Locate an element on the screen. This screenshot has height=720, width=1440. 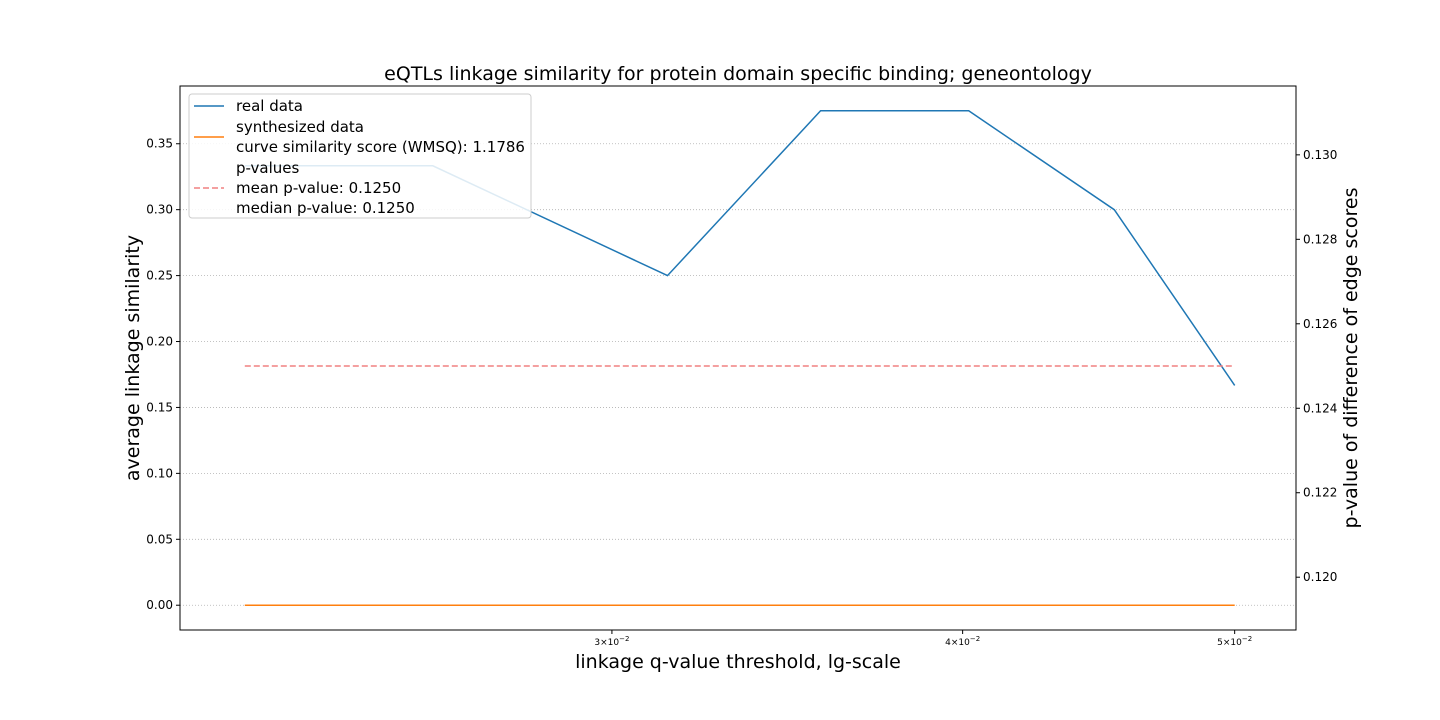
y-tick-label: 0.30 is located at coordinates (159, 210).